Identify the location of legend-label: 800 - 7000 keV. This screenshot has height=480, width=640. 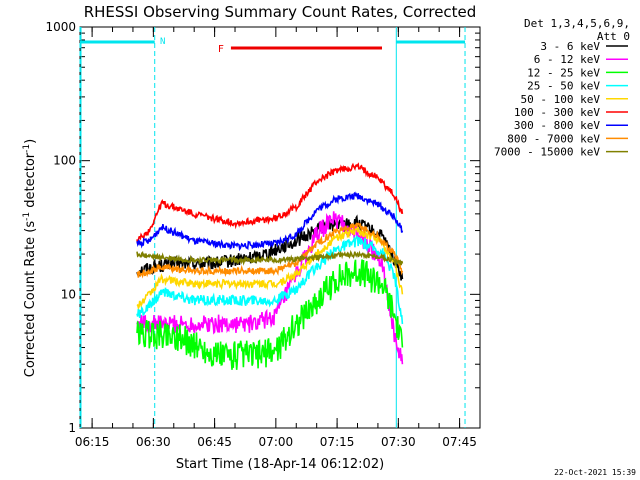
(553, 138).